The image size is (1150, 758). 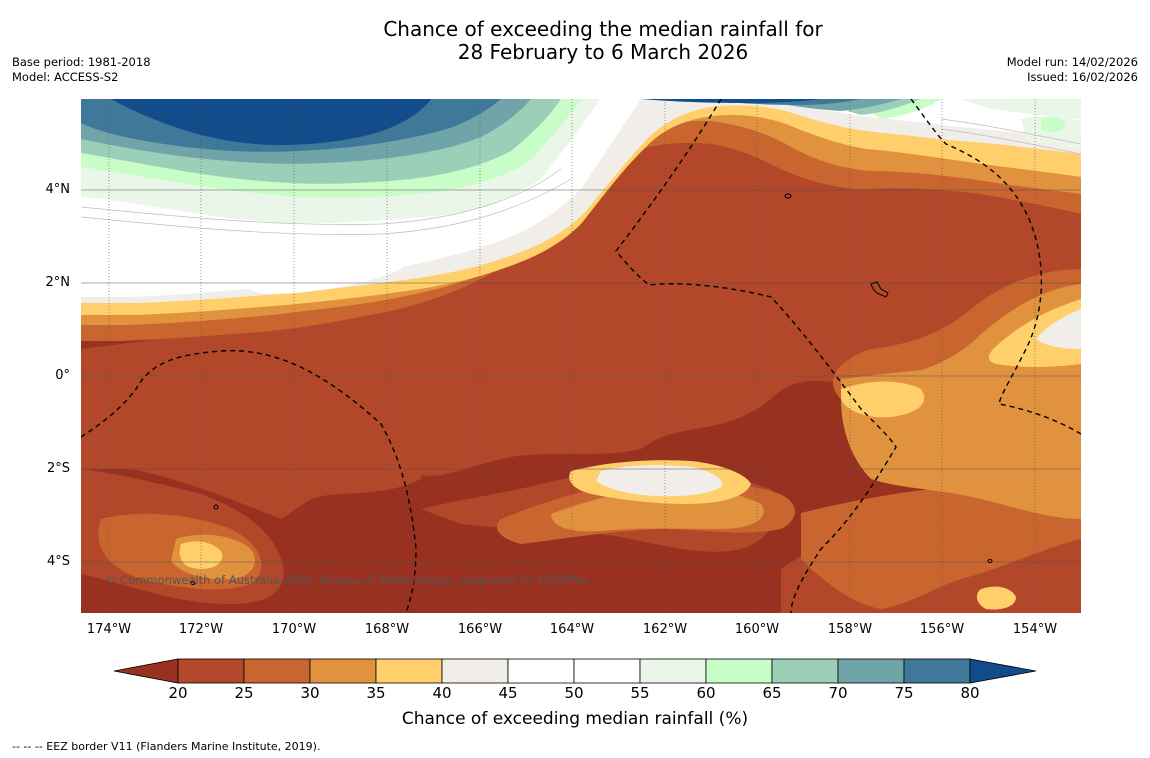 I want to click on fine-contour-lines, so click(x=581, y=176).